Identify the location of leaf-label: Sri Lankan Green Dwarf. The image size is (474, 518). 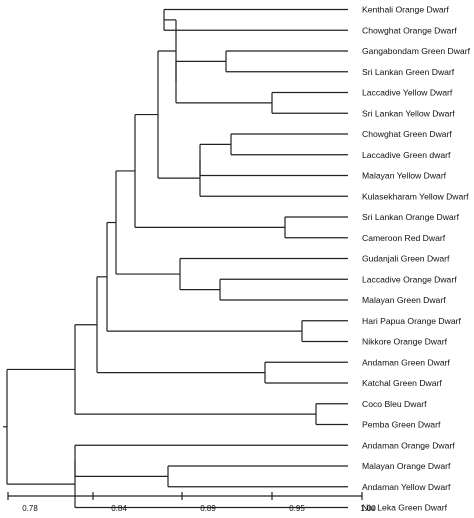
(408, 72).